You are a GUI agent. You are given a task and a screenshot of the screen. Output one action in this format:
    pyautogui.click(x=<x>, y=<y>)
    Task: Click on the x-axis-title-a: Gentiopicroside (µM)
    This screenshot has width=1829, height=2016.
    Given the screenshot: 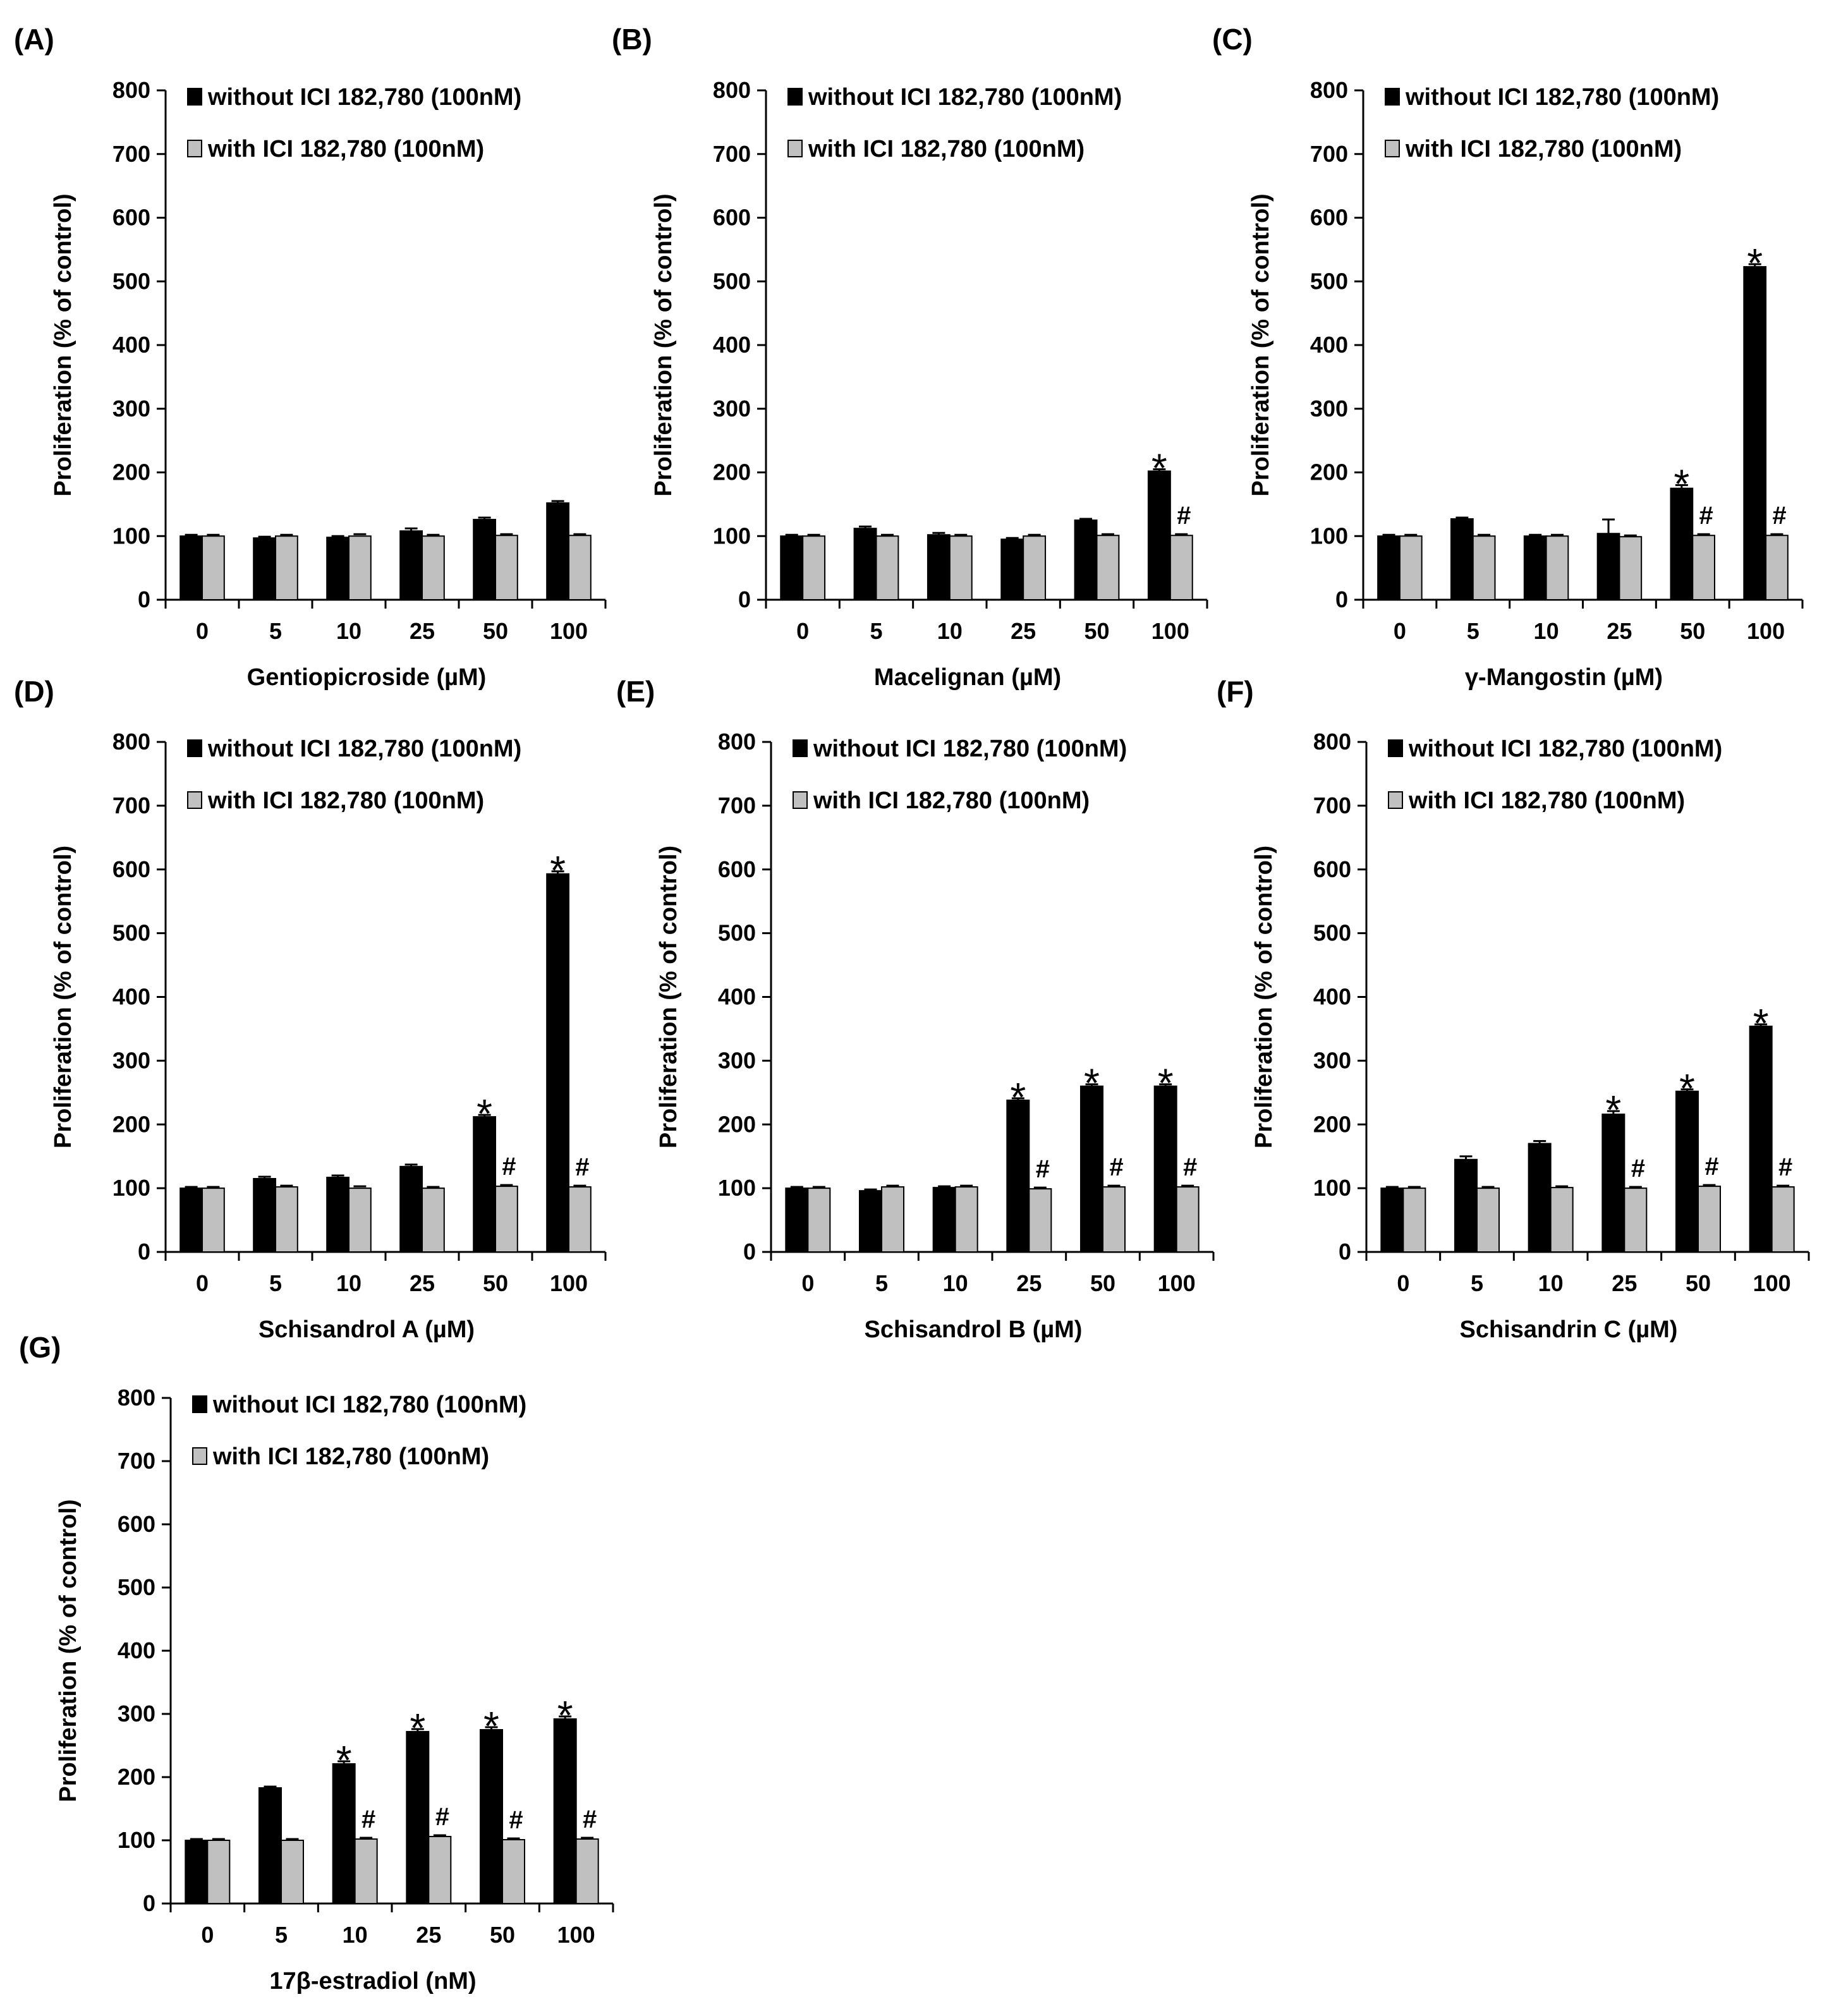 What is the action you would take?
    pyautogui.click(x=367, y=677)
    